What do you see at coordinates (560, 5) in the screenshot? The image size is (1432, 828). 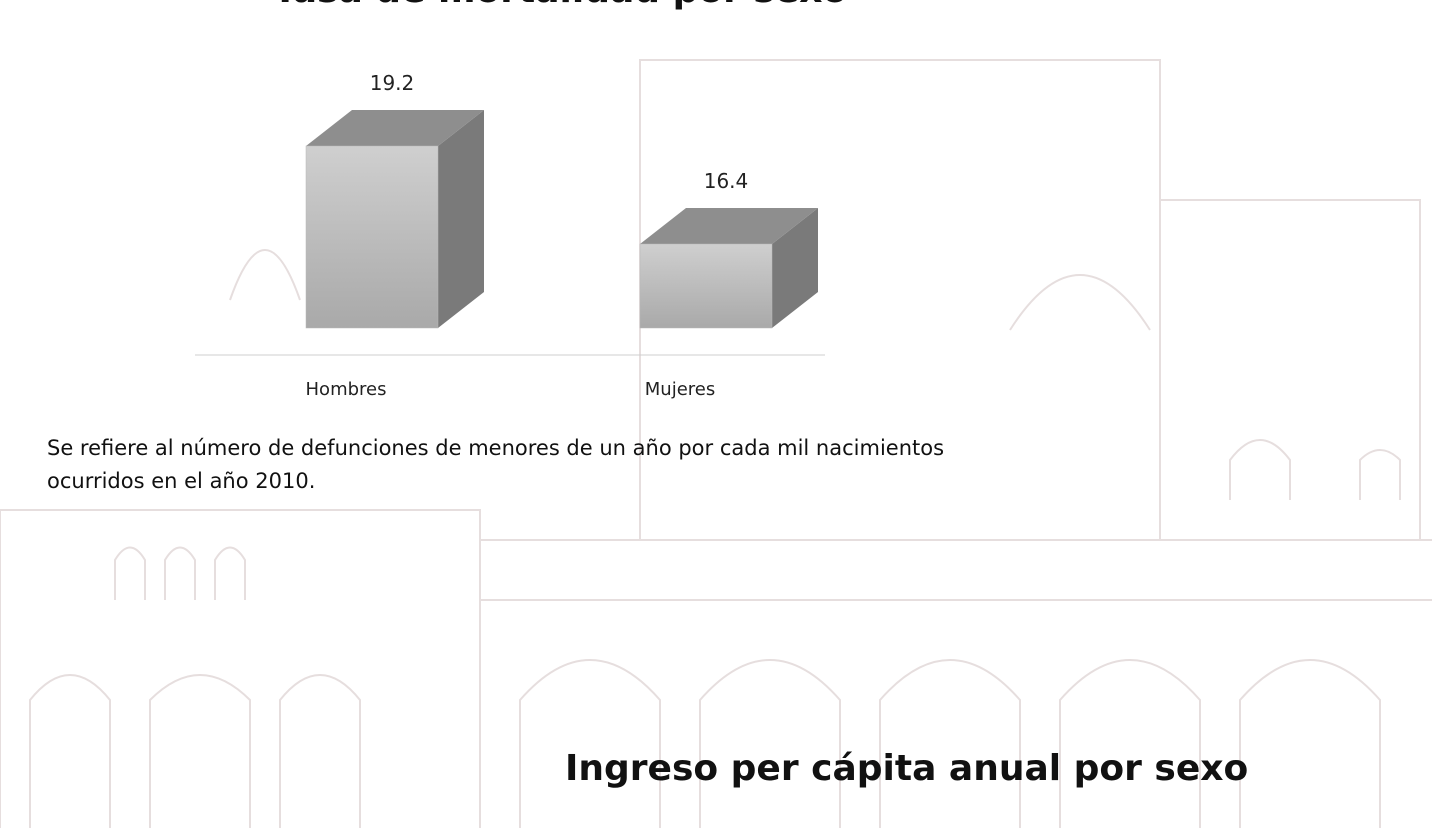 I see `chart-title: Tasa de mortalidad por sexo` at bounding box center [560, 5].